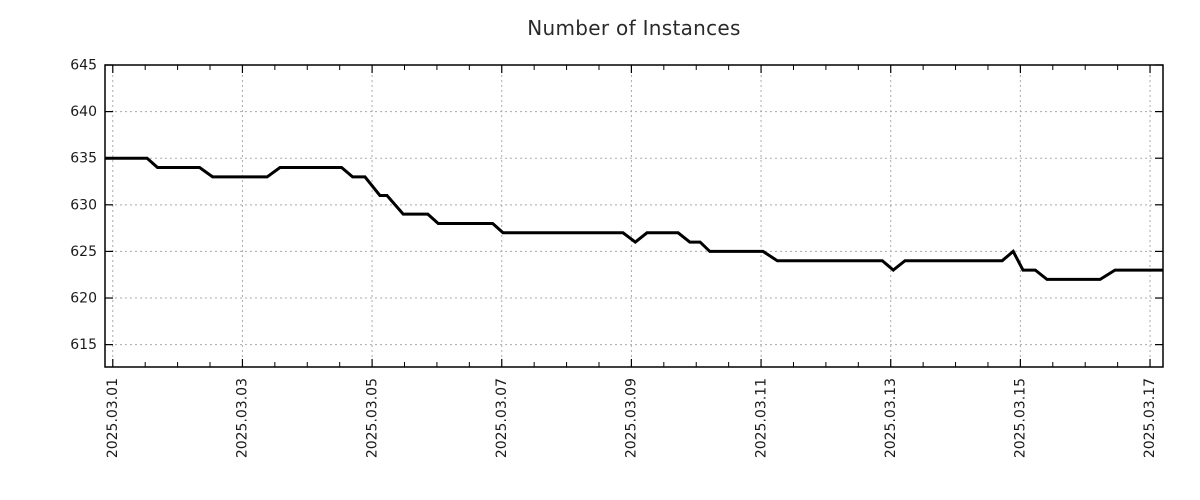  What do you see at coordinates (83, 159) in the screenshot?
I see `y-tick-label: 635` at bounding box center [83, 159].